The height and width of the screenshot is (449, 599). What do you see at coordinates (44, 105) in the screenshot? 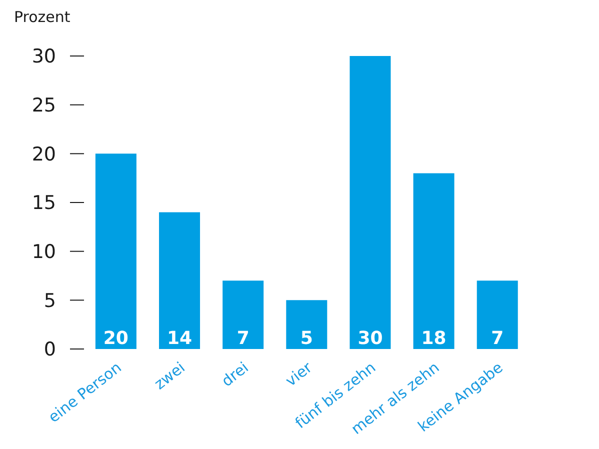
I see `y-tick-label: 25` at bounding box center [44, 105].